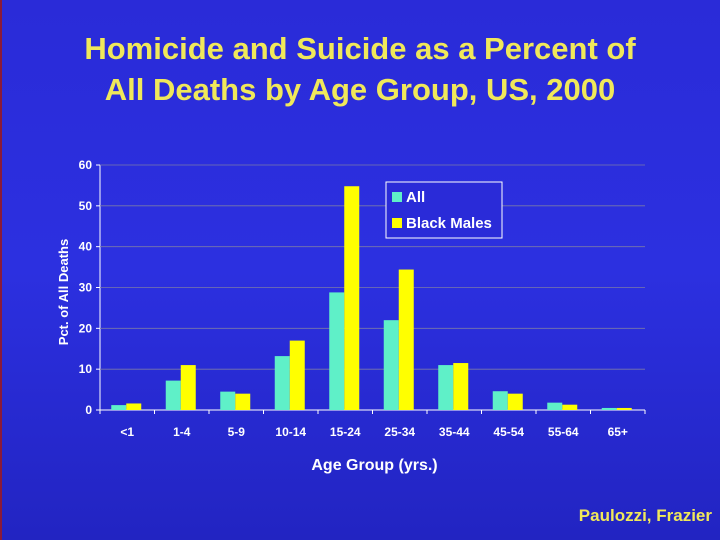  I want to click on x-tick-label: 10-14, so click(290, 432).